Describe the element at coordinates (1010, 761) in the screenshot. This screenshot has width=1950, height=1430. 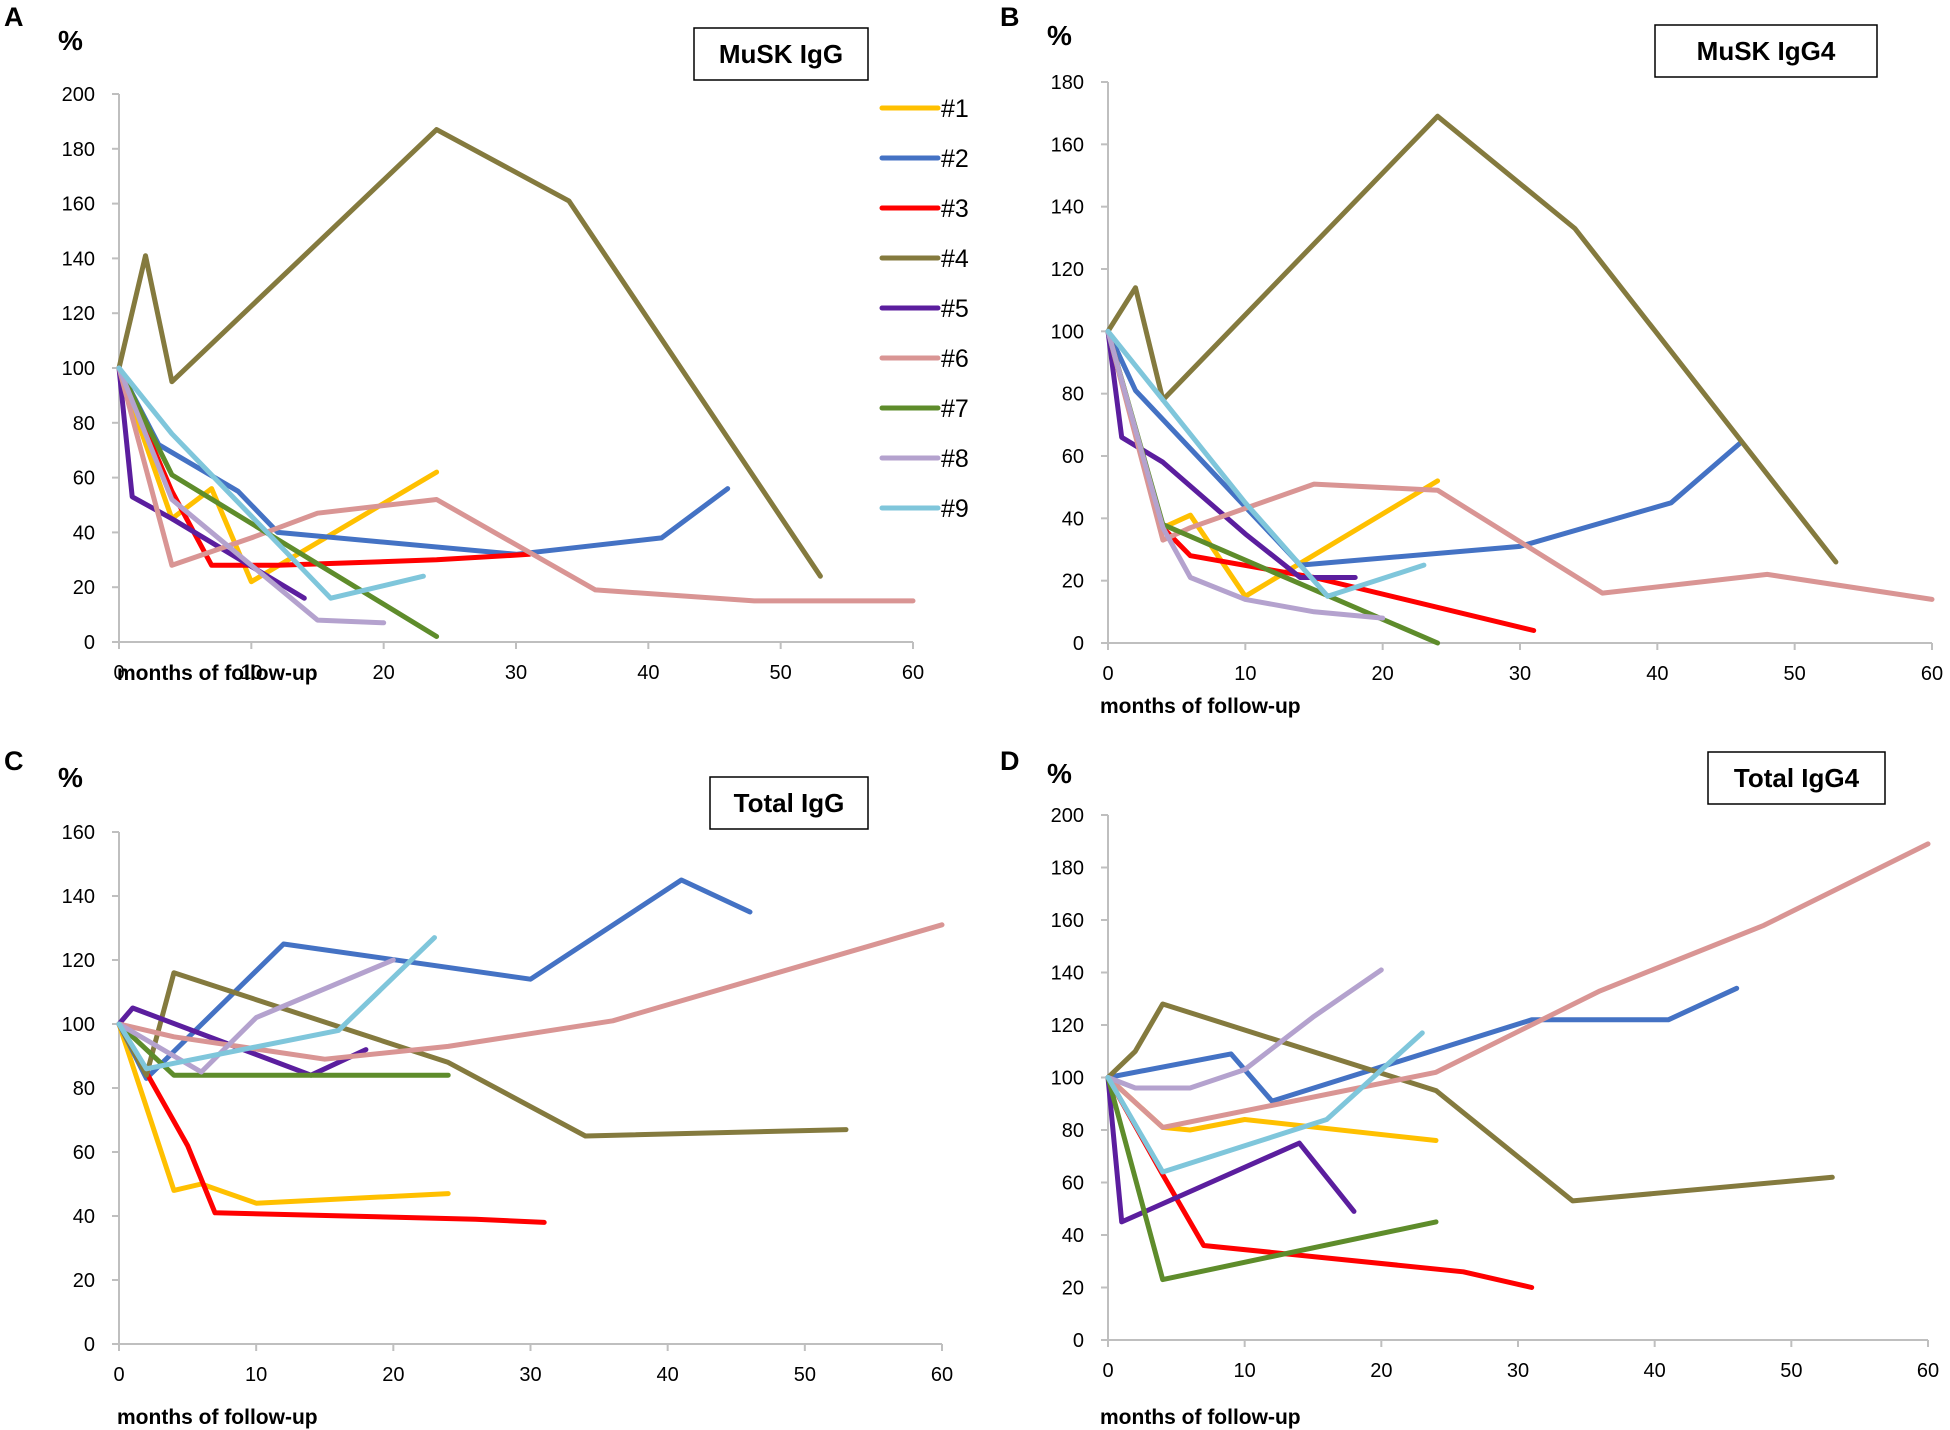
I see `panel-d-letter: D` at that location.